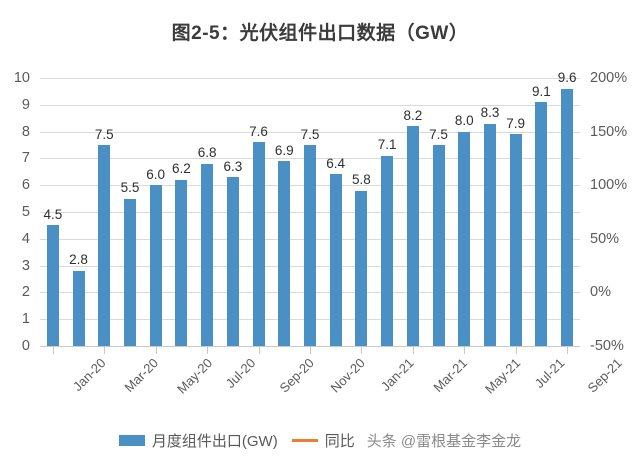 The width and height of the screenshot is (640, 461). I want to click on y-axis-tick-label: 2, so click(25, 292).